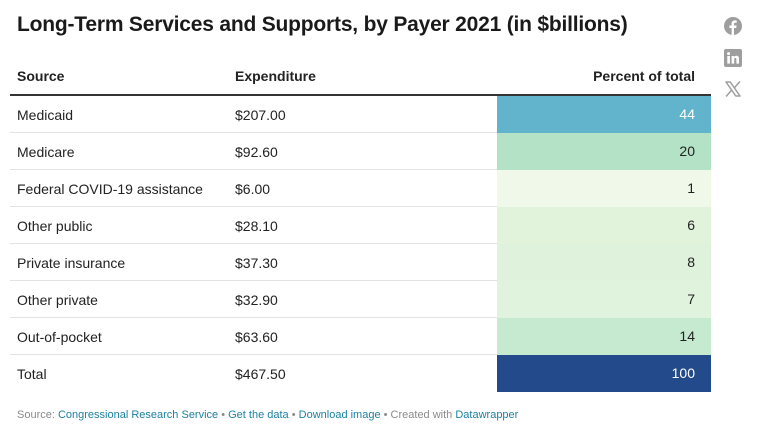 The height and width of the screenshot is (441, 764). What do you see at coordinates (59, 337) in the screenshot?
I see `cell-source: Out-of-pocket` at bounding box center [59, 337].